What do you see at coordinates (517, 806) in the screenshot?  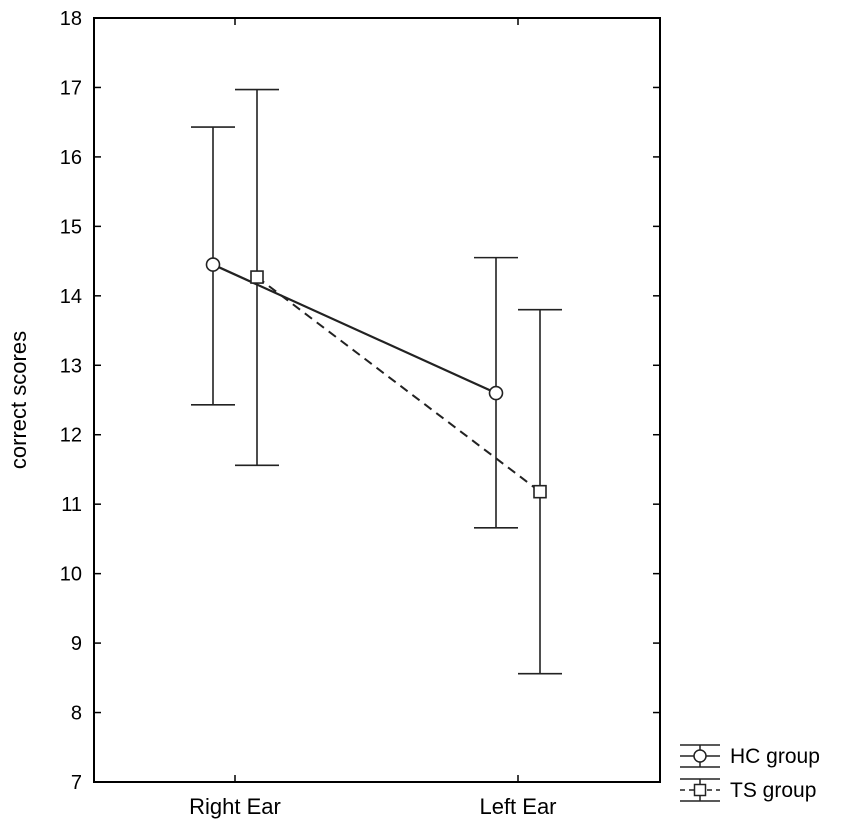 I see `x-tick-label: Left Ear` at bounding box center [517, 806].